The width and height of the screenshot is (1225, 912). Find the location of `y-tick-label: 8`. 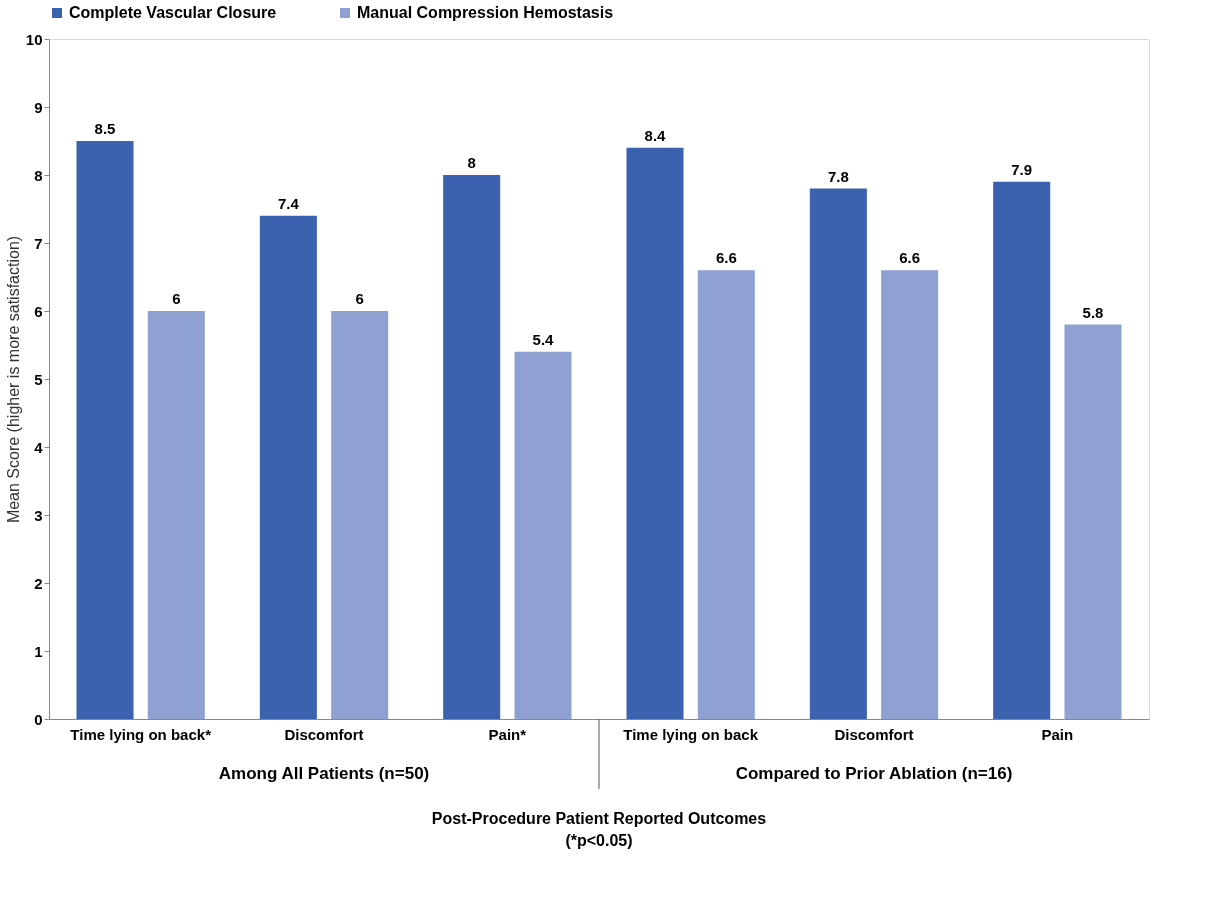

y-tick-label: 8 is located at coordinates (38, 175).